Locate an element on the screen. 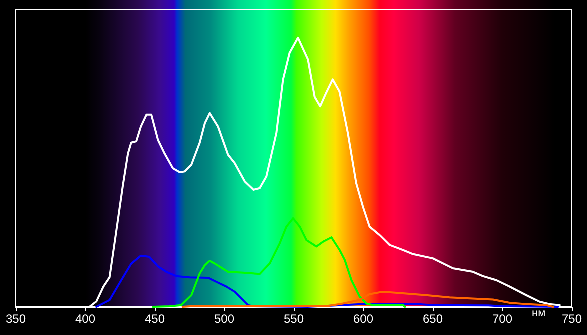  x-tick-label: 500 is located at coordinates (224, 319).